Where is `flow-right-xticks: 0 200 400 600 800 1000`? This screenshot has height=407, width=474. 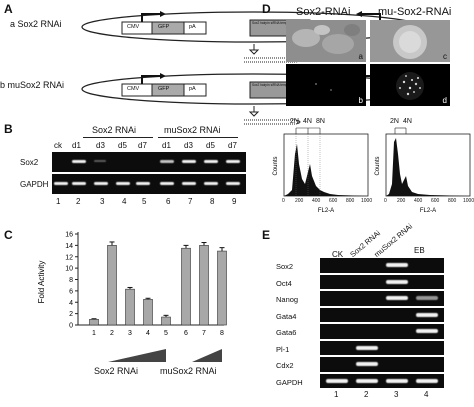 flow-right-xticks: 0 200 400 600 800 1000 is located at coordinates (429, 202).